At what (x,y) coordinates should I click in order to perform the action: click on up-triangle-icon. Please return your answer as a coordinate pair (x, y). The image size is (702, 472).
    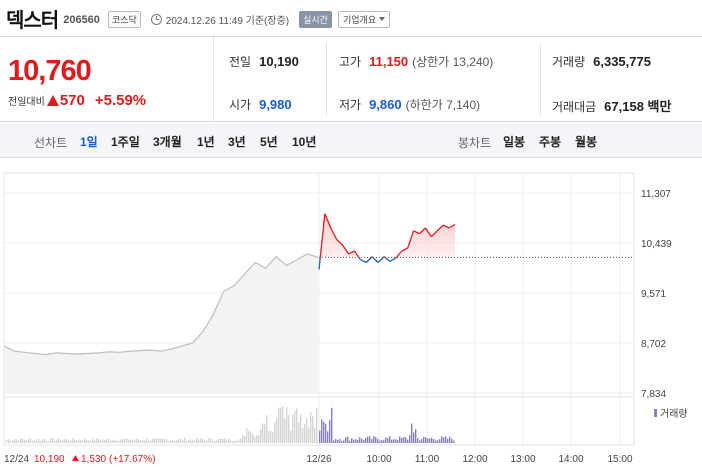
    Looking at the image, I should click on (75, 458).